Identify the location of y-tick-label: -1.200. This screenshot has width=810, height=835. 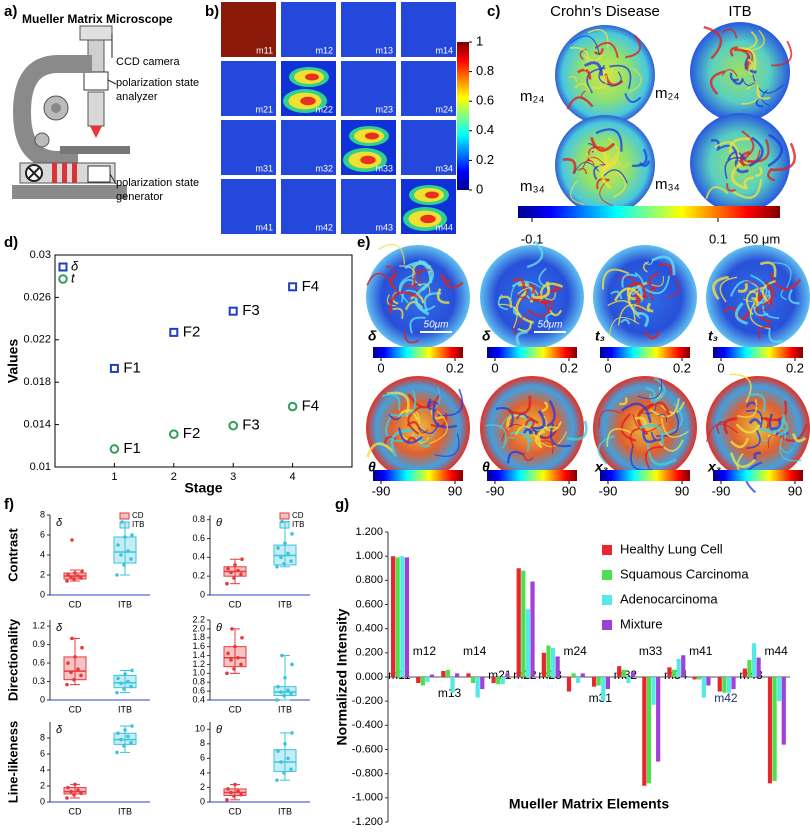
(367, 822).